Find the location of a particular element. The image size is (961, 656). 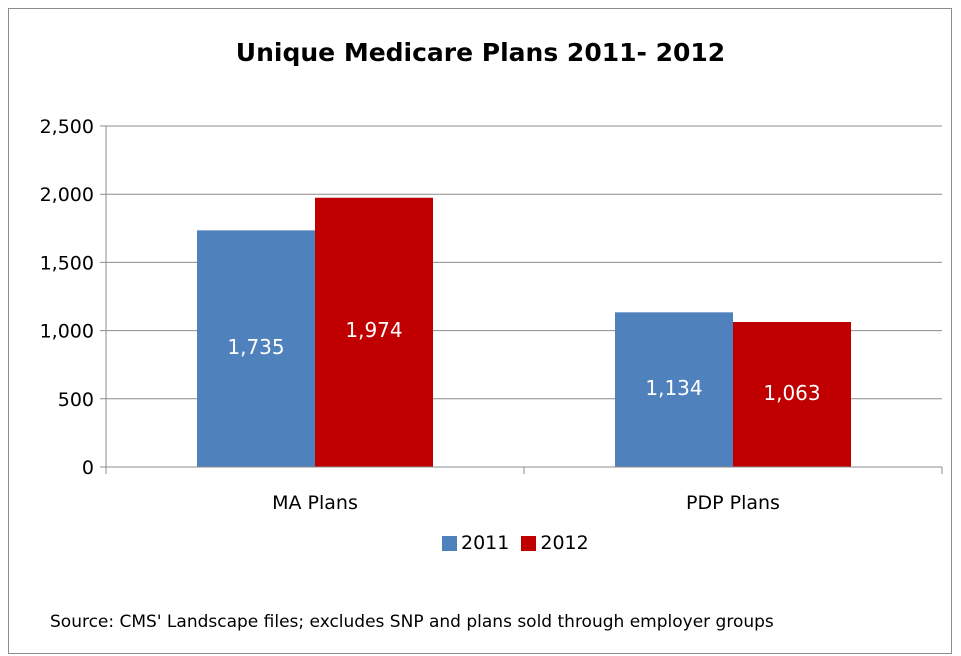

y-tick-label: 2,500 is located at coordinates (67, 127).